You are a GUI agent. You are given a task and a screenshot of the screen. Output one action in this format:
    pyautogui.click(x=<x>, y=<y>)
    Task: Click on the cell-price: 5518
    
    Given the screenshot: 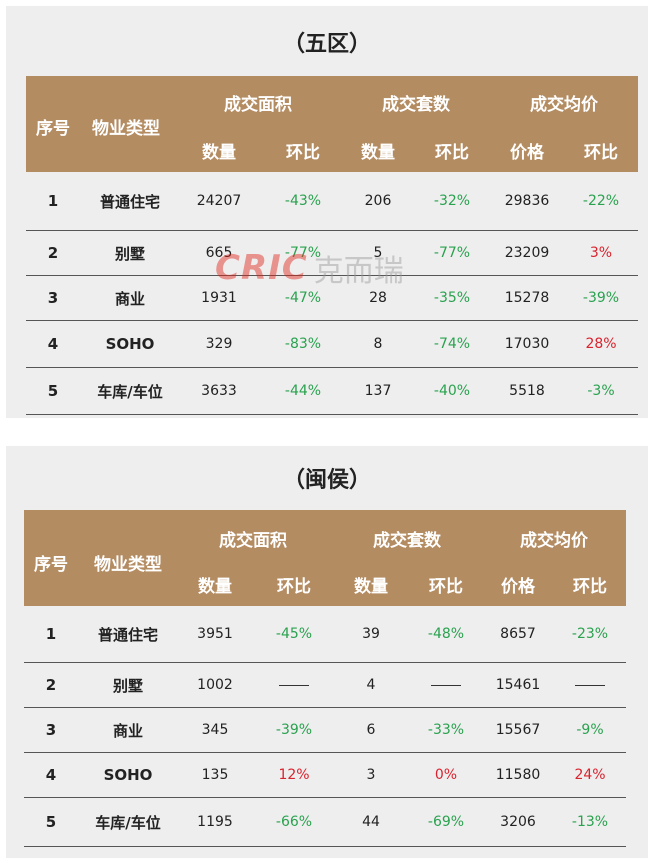 What is the action you would take?
    pyautogui.click(x=527, y=391)
    